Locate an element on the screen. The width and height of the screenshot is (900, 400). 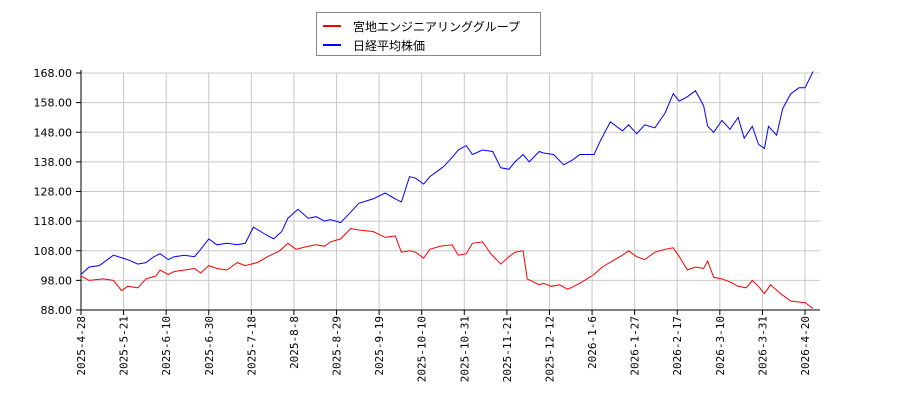
x-tick-label: 2025-4-28 is located at coordinates (81, 346).